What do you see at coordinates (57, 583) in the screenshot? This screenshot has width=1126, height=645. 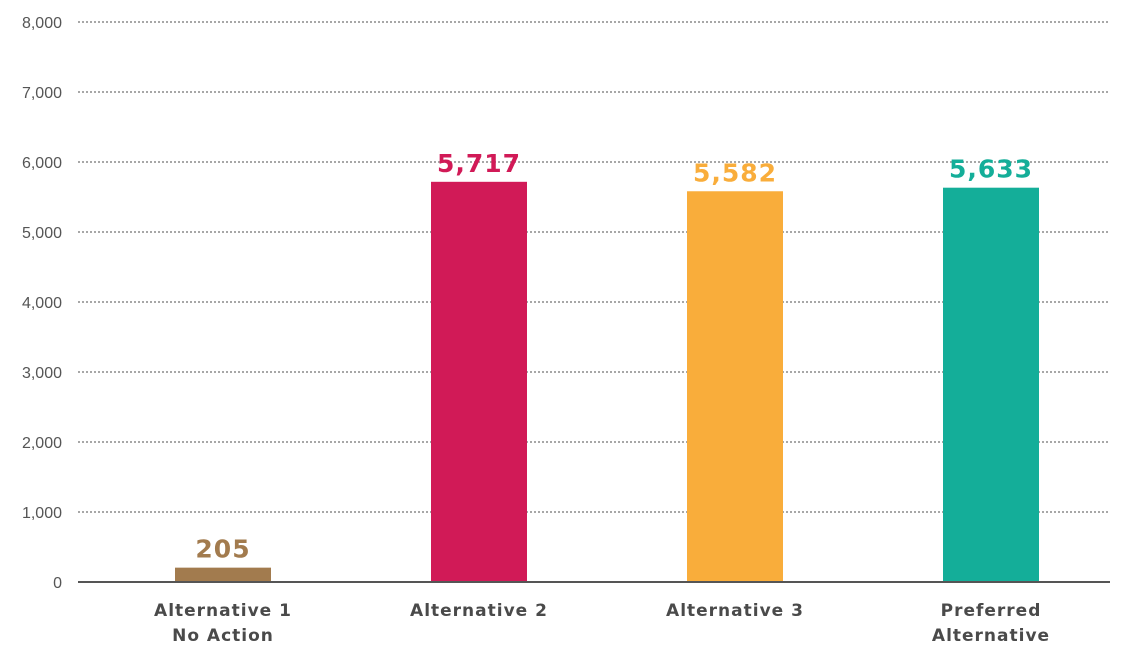 I see `y-tick-label: 0` at bounding box center [57, 583].